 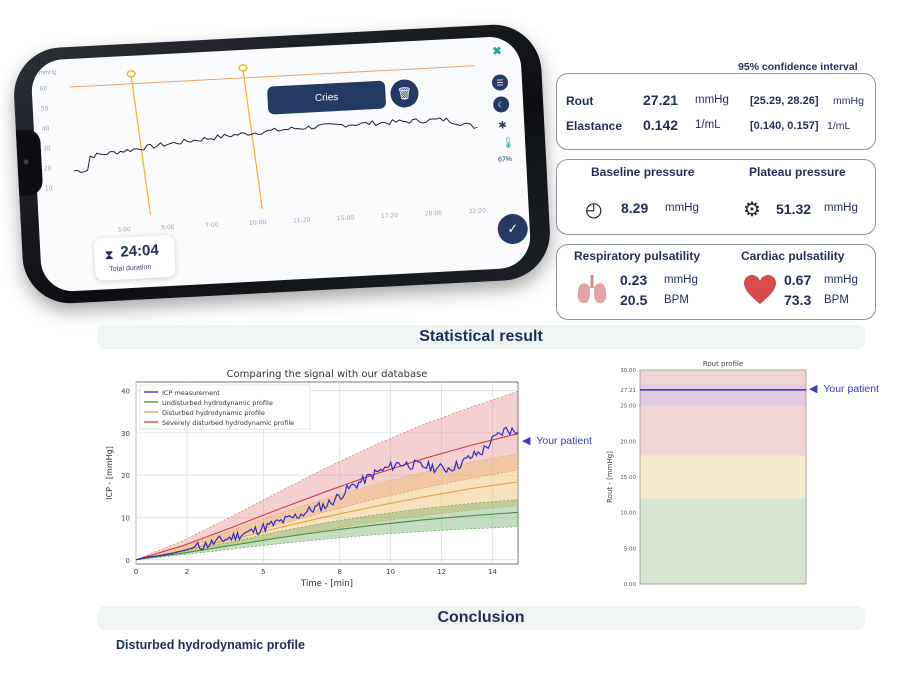 I want to click on cardiac-label: Cardiac pulsatility, so click(x=793, y=256).